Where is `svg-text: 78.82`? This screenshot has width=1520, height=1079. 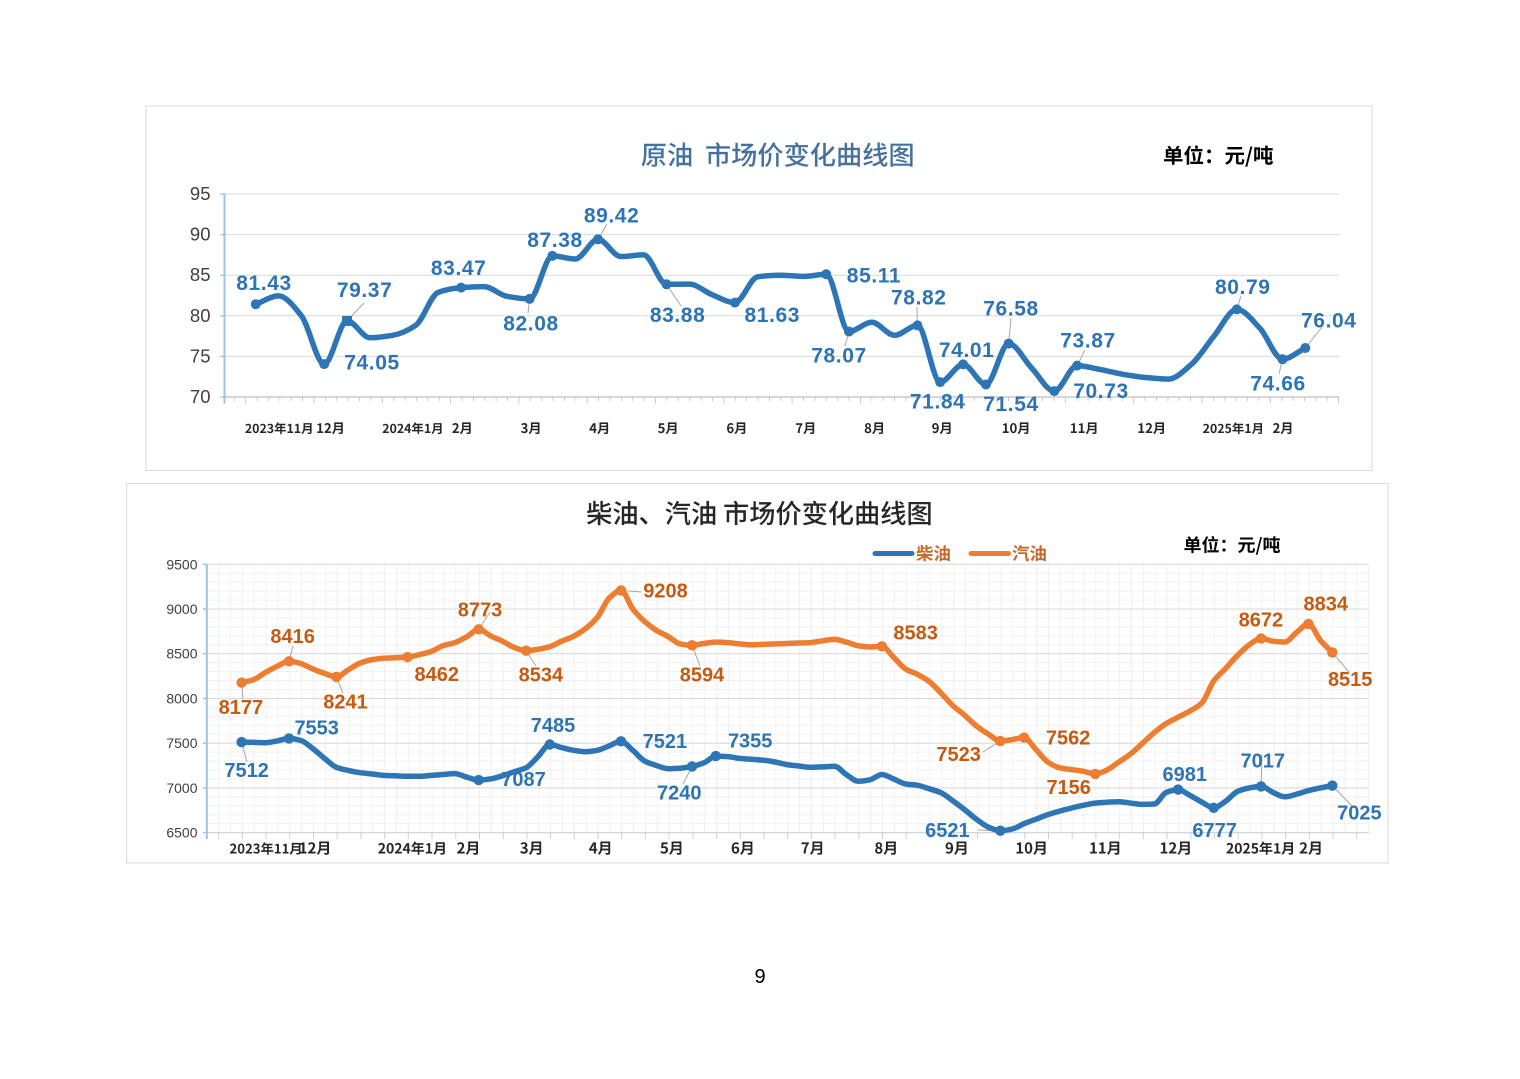
svg-text: 78.82 is located at coordinates (919, 298).